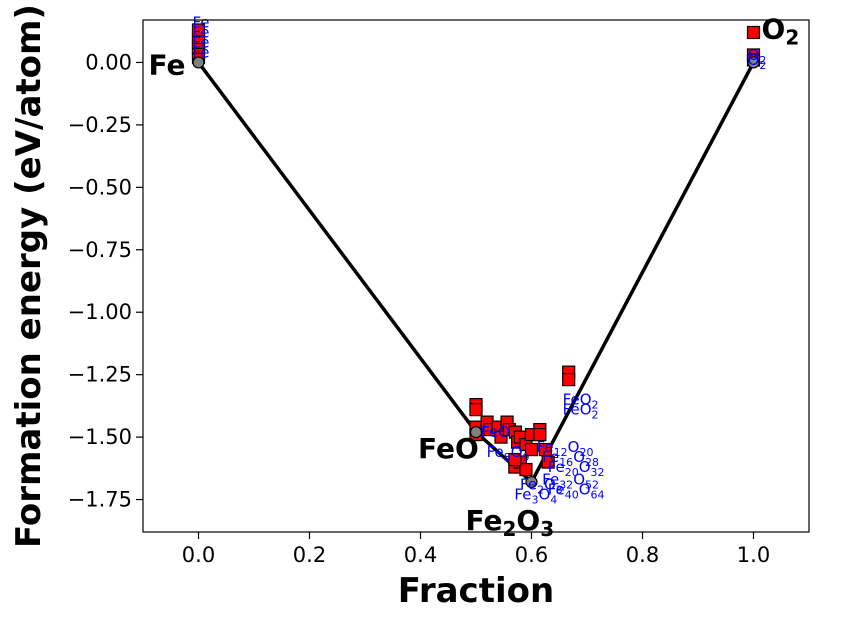 This screenshot has height=618, width=845. Describe the element at coordinates (100, 125) in the screenshot. I see `y-tick-label: −0.25` at that location.